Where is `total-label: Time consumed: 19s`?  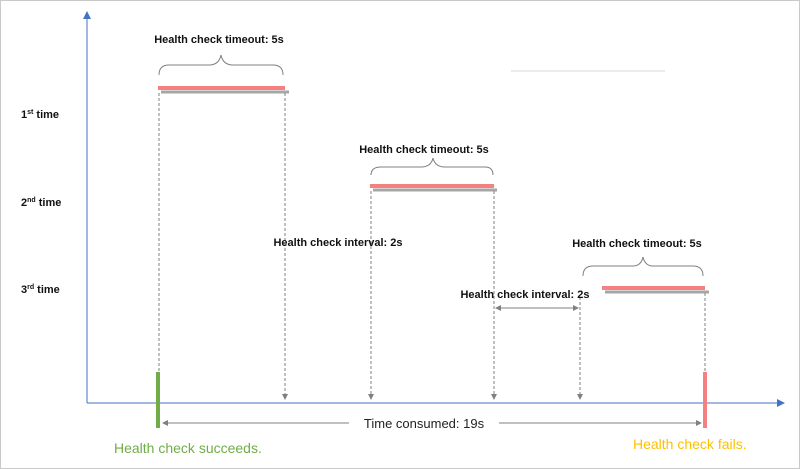
total-label: Time consumed: 19s is located at coordinates (424, 423).